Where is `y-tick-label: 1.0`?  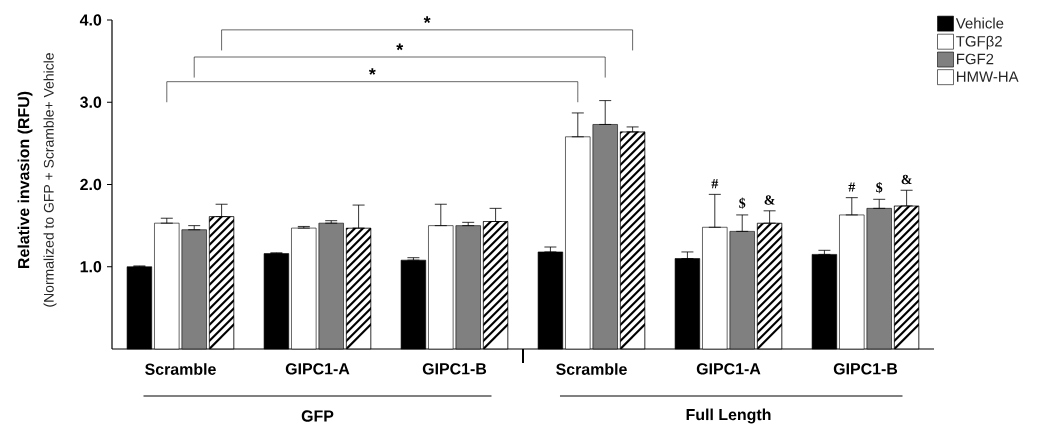
y-tick-label: 1.0 is located at coordinates (91, 267).